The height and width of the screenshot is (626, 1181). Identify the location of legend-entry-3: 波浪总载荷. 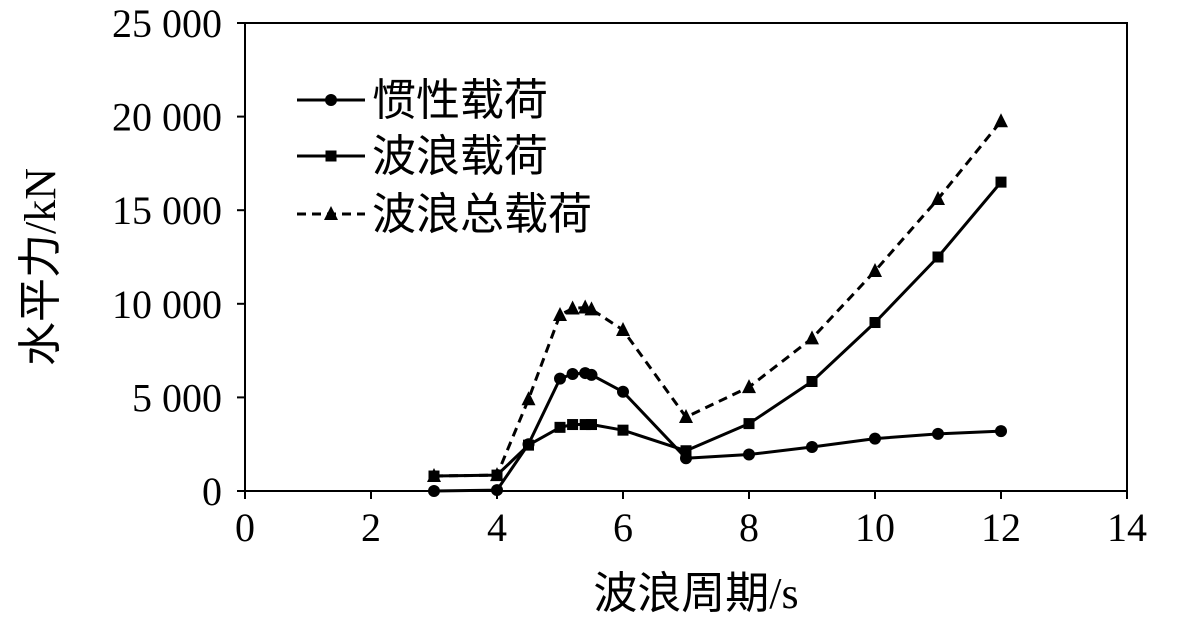
(444, 214).